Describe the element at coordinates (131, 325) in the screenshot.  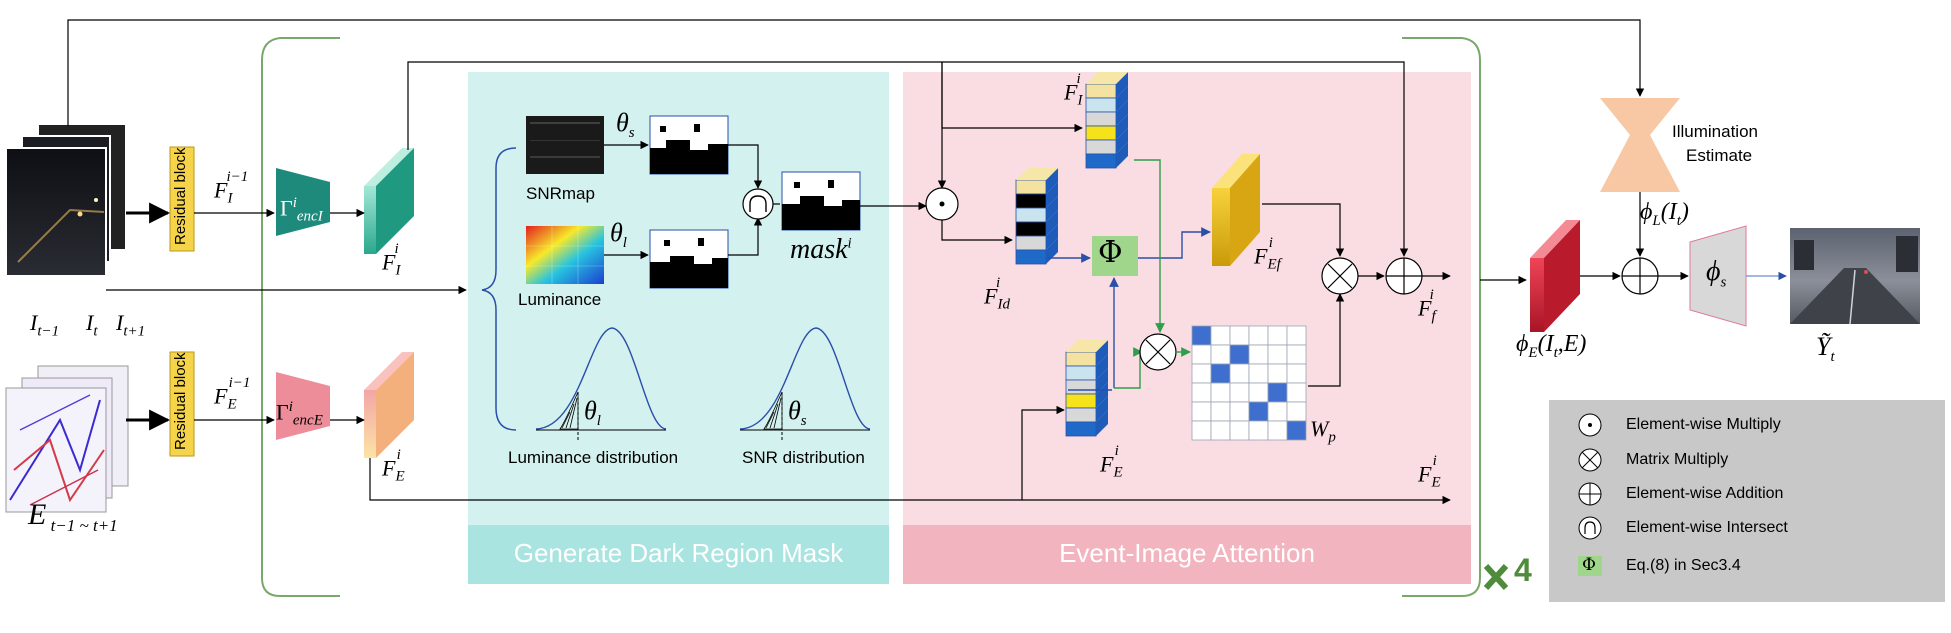
I see `label-I-t-plus-1: It+1` at that location.